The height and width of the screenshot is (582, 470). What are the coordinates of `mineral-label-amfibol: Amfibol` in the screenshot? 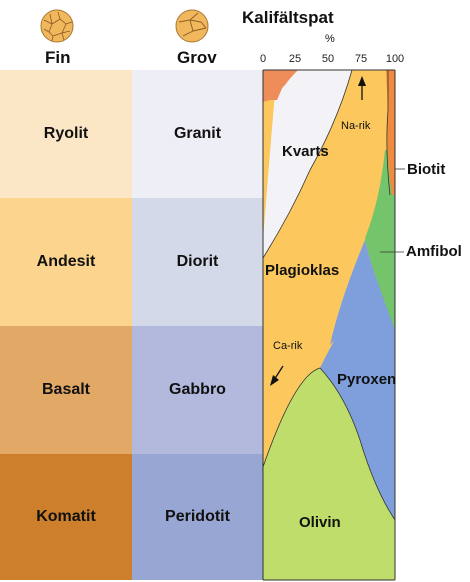 It's located at (434, 251).